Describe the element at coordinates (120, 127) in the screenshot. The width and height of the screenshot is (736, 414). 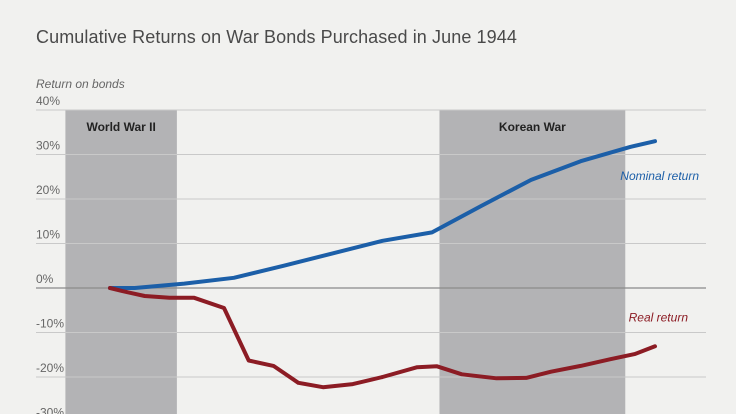
I see `shaded-band-label-0: World War II` at that location.